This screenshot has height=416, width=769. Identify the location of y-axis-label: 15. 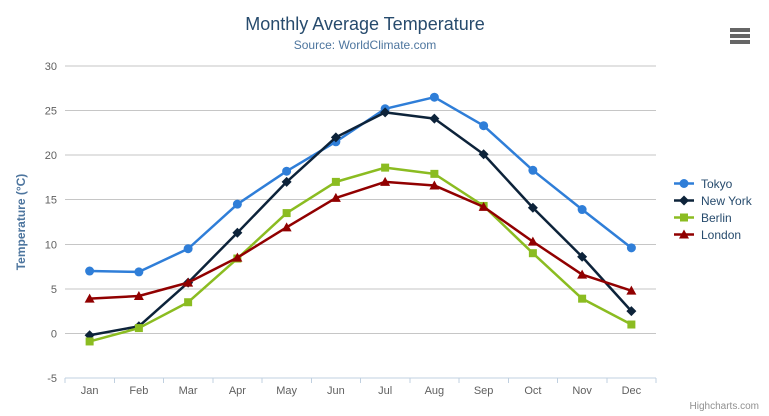
(51, 201).